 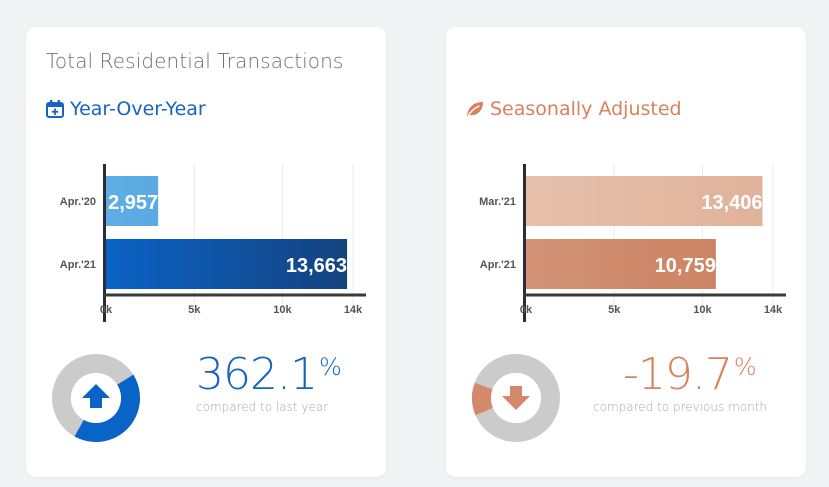 I want to click on yoy-chart-svg: 2,957 Apr.'20 13,663 Apr.'21 0k 5k 10k 14k, so click(x=213, y=243).